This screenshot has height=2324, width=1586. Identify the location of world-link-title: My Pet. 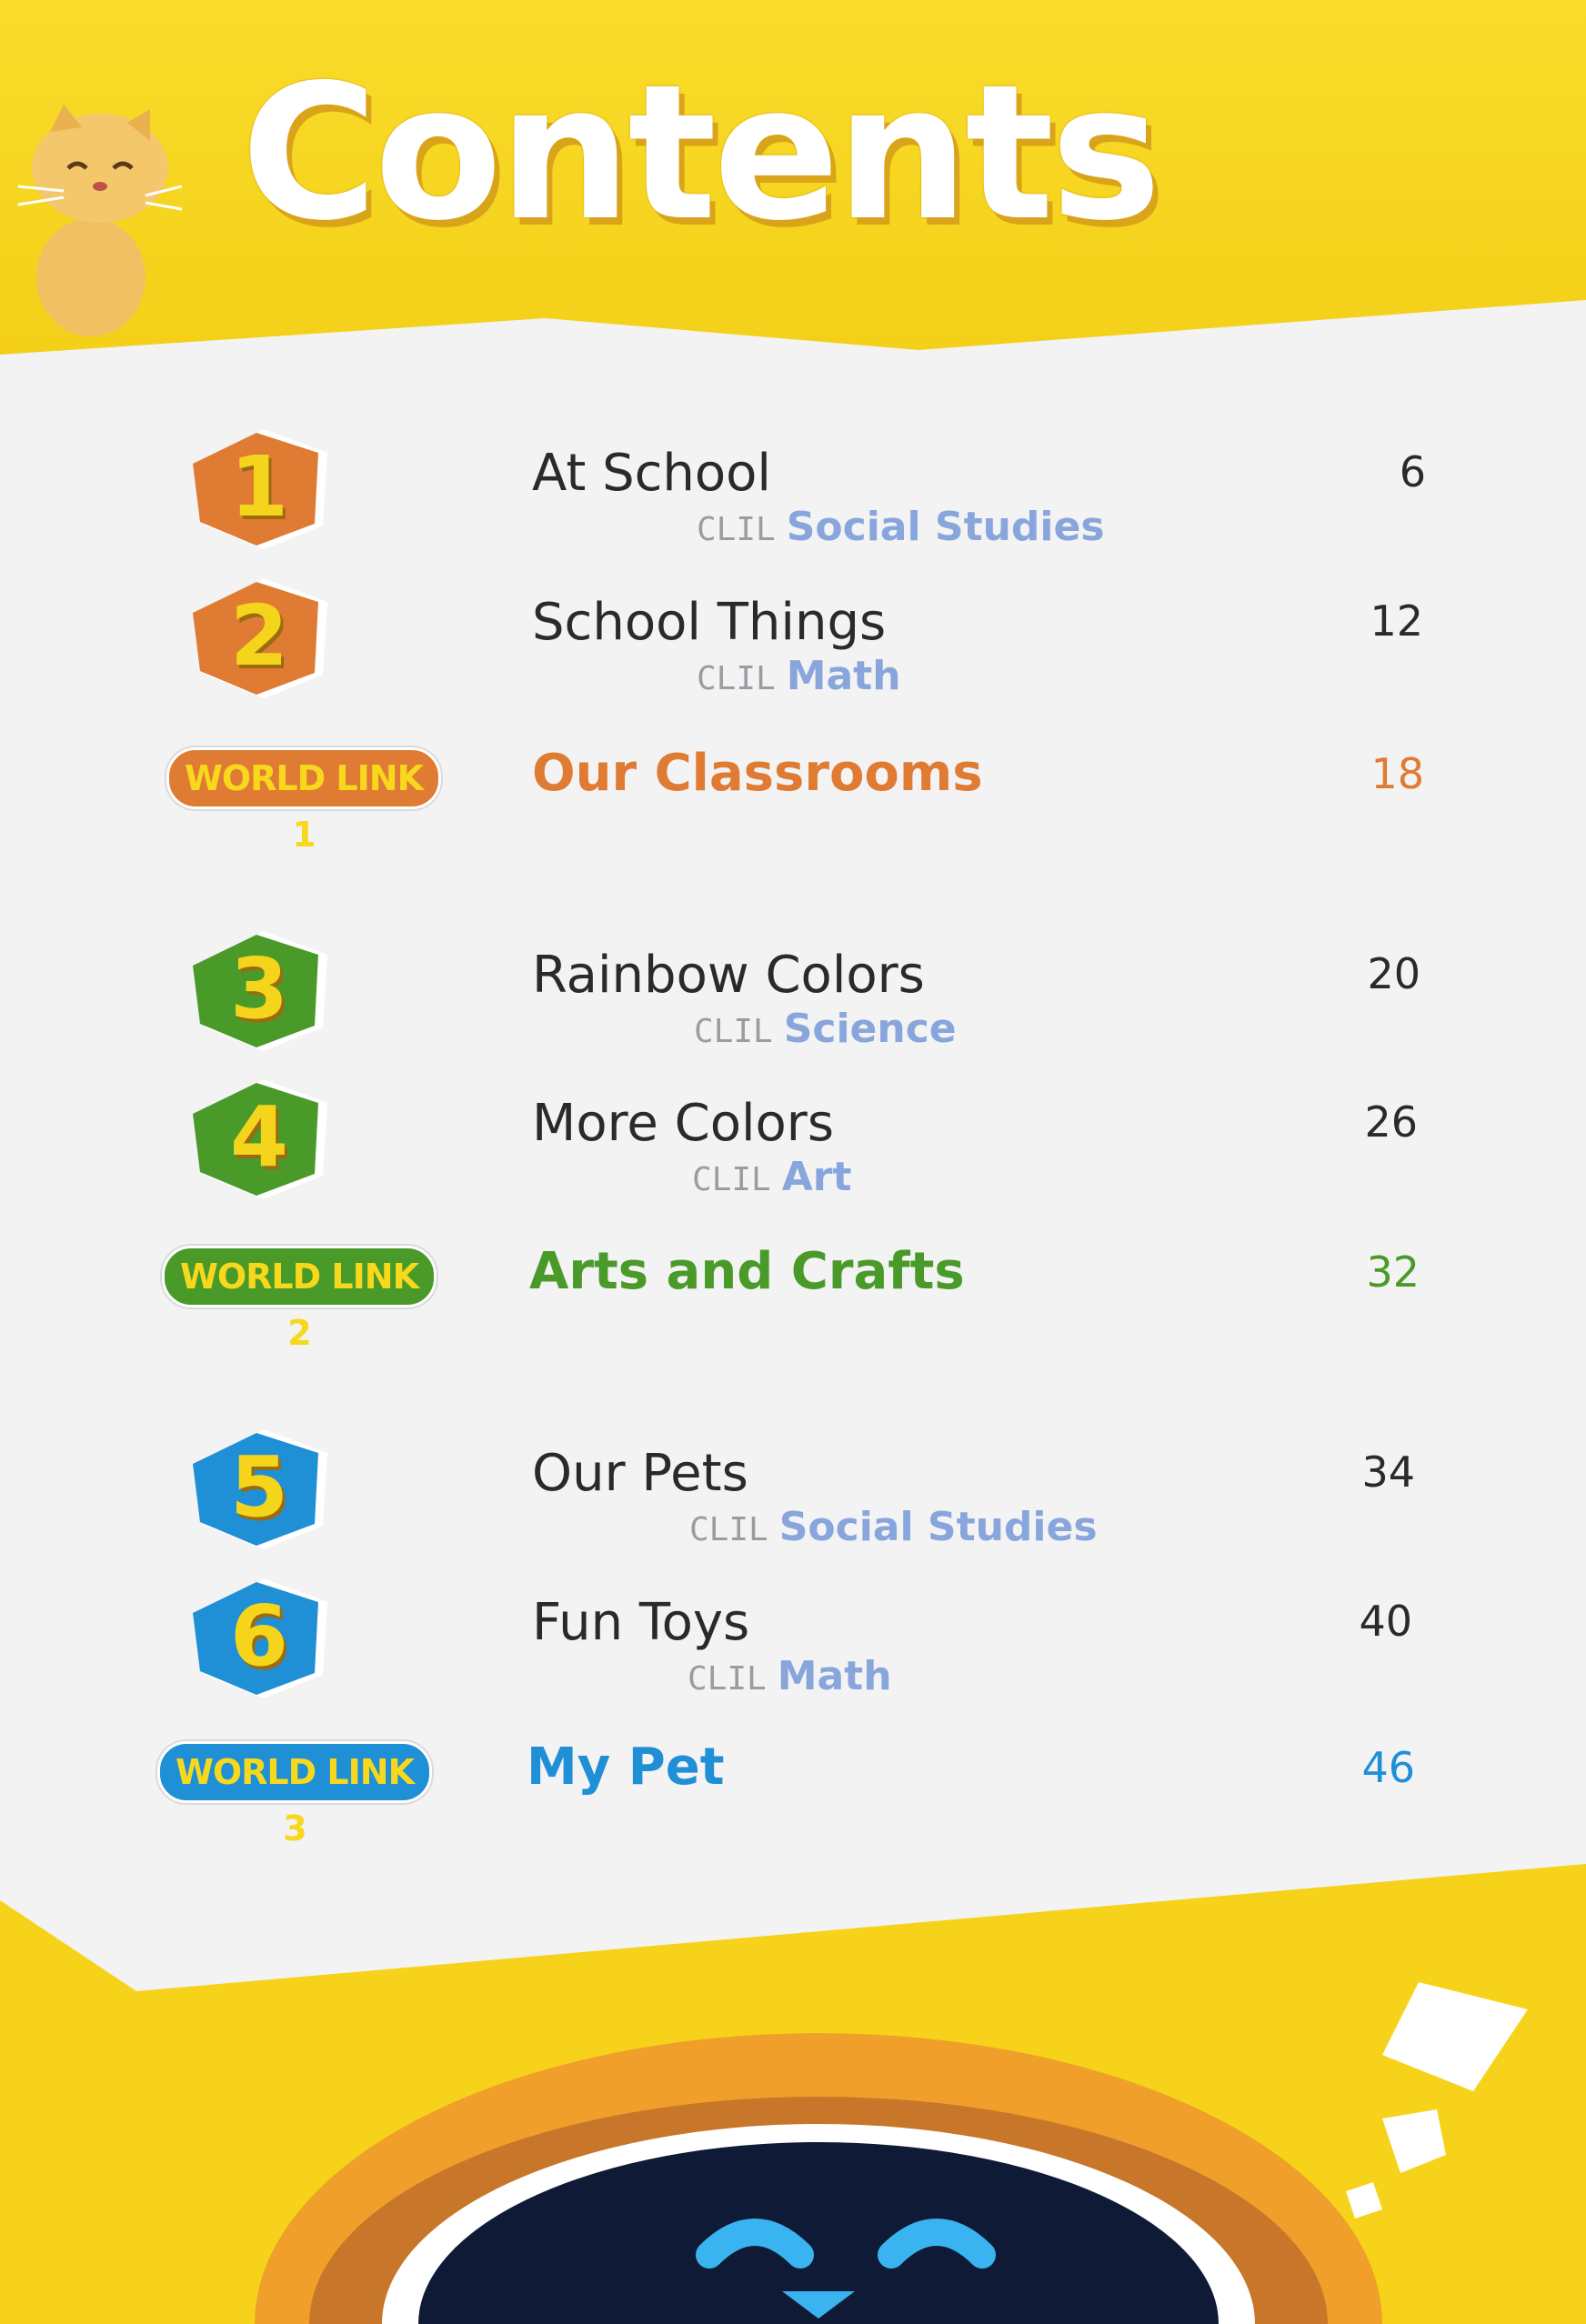
(626, 1767).